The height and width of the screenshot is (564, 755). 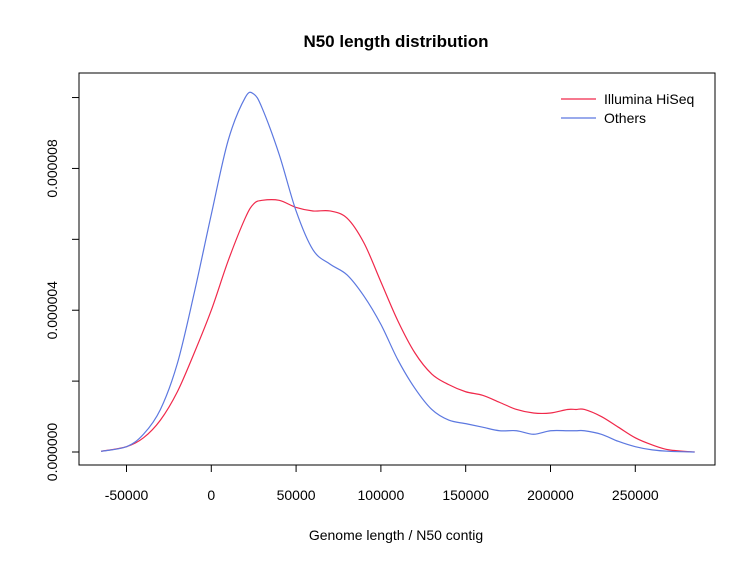 What do you see at coordinates (627, 108) in the screenshot?
I see `legend: Illumina HiSeq Others` at bounding box center [627, 108].